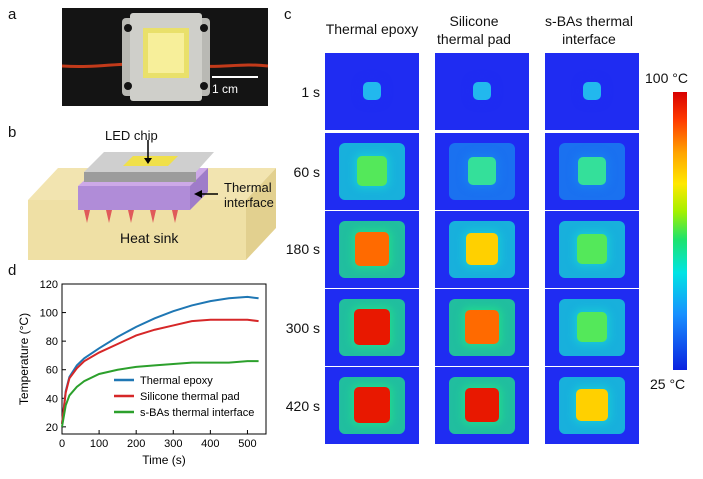 This screenshot has width=703, height=479. What do you see at coordinates (12, 14) in the screenshot?
I see `panel-label-a: a` at bounding box center [12, 14].